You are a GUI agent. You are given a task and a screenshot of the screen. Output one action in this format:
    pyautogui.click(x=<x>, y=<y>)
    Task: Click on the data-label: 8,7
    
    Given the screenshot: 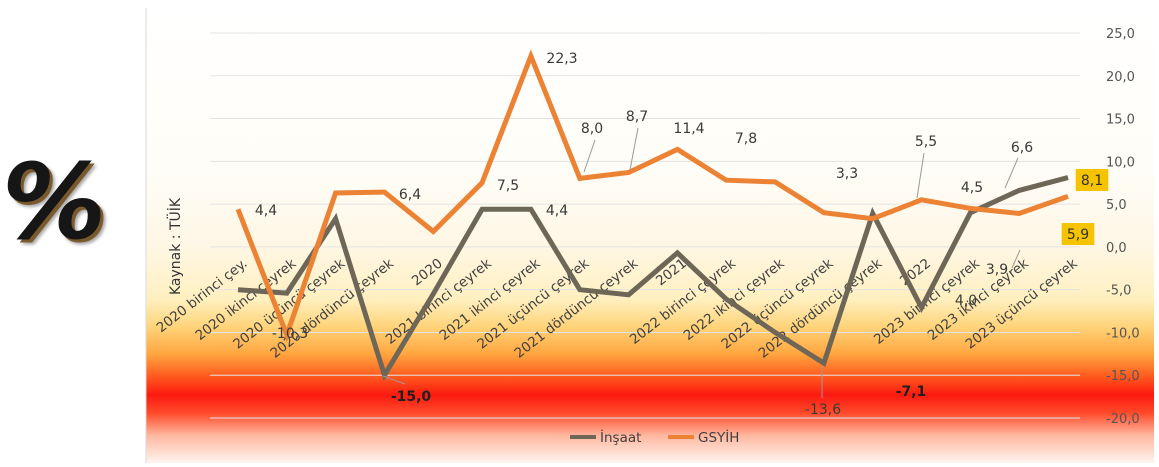 What is the action you would take?
    pyautogui.click(x=637, y=117)
    